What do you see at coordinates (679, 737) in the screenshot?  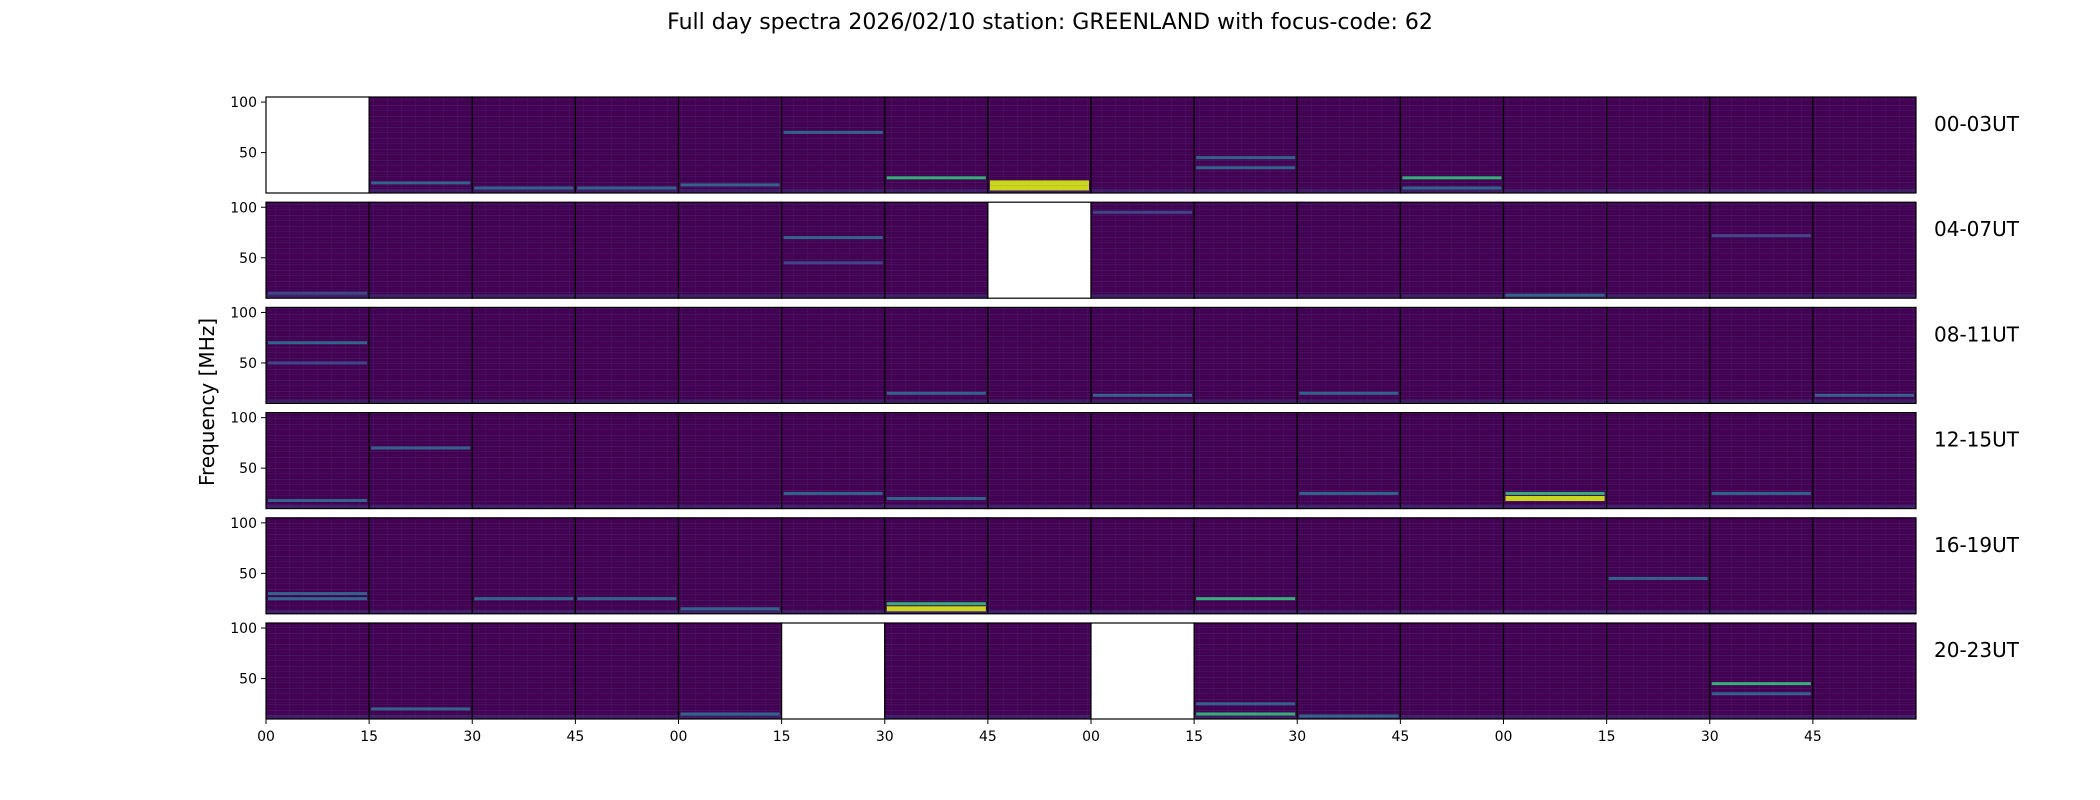 I see `x-tick-label: 00` at bounding box center [679, 737].